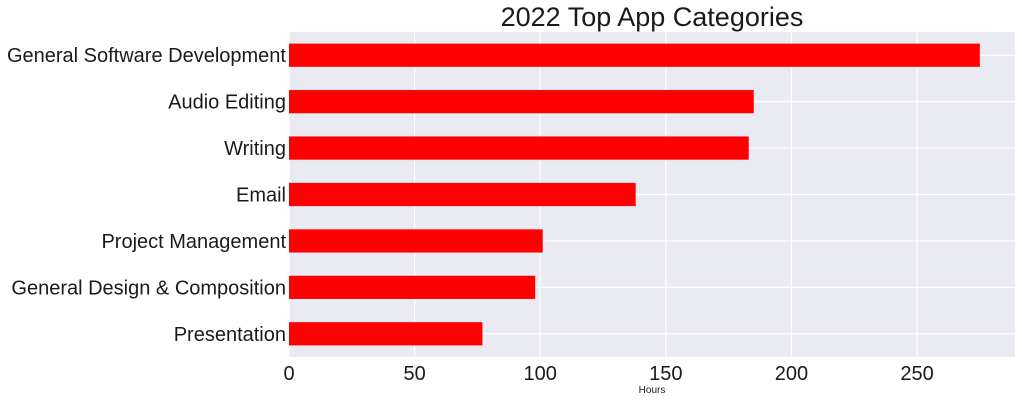 The image size is (1022, 401). What do you see at coordinates (791, 374) in the screenshot?
I see `x-tick-label: 200` at bounding box center [791, 374].